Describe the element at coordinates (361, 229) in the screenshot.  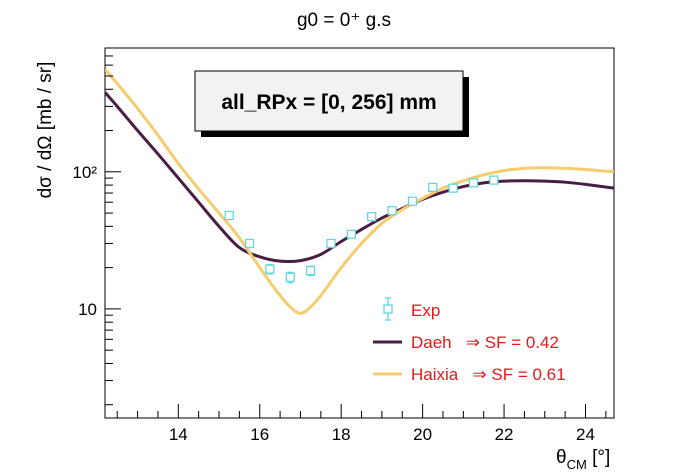
I see `data-points` at that location.